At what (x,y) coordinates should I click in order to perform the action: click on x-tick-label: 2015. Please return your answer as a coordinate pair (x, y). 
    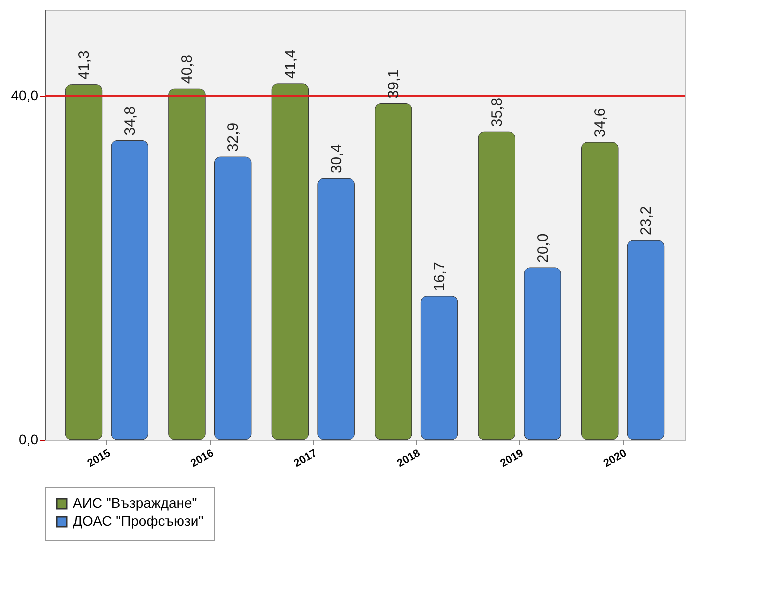
    Looking at the image, I should click on (99, 459).